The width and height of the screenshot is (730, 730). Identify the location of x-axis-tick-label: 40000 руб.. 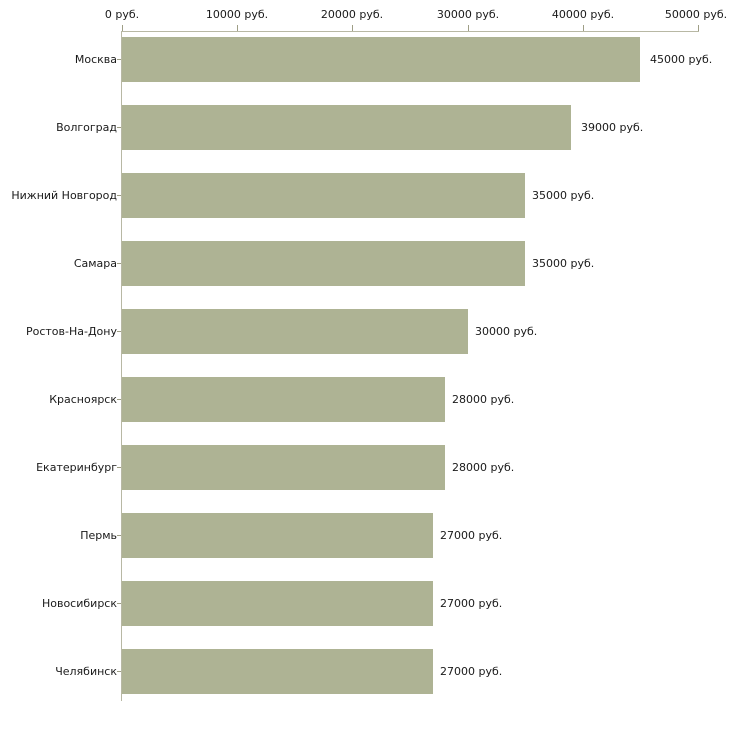
(583, 14).